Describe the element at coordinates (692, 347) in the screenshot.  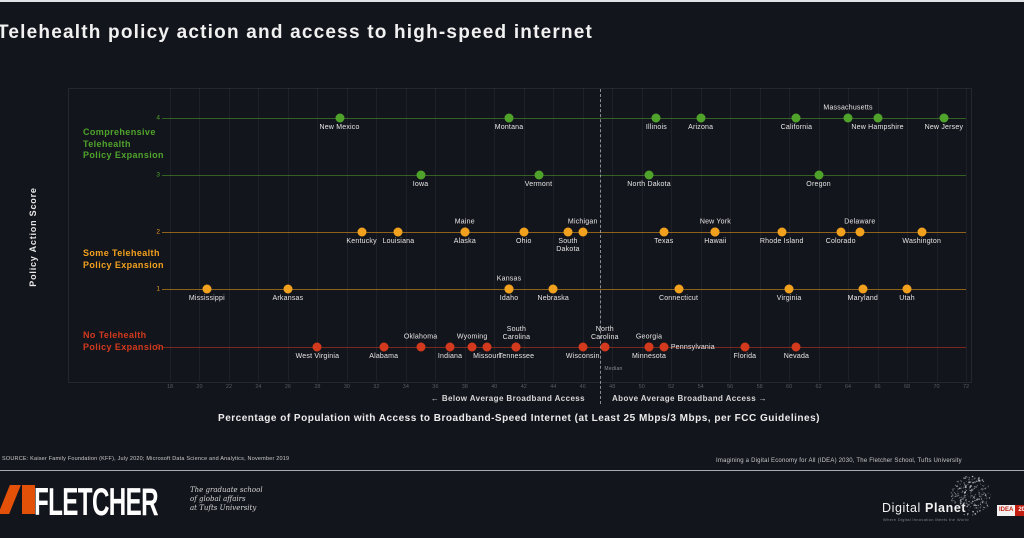
I see `point-label: Pennsylvania` at that location.